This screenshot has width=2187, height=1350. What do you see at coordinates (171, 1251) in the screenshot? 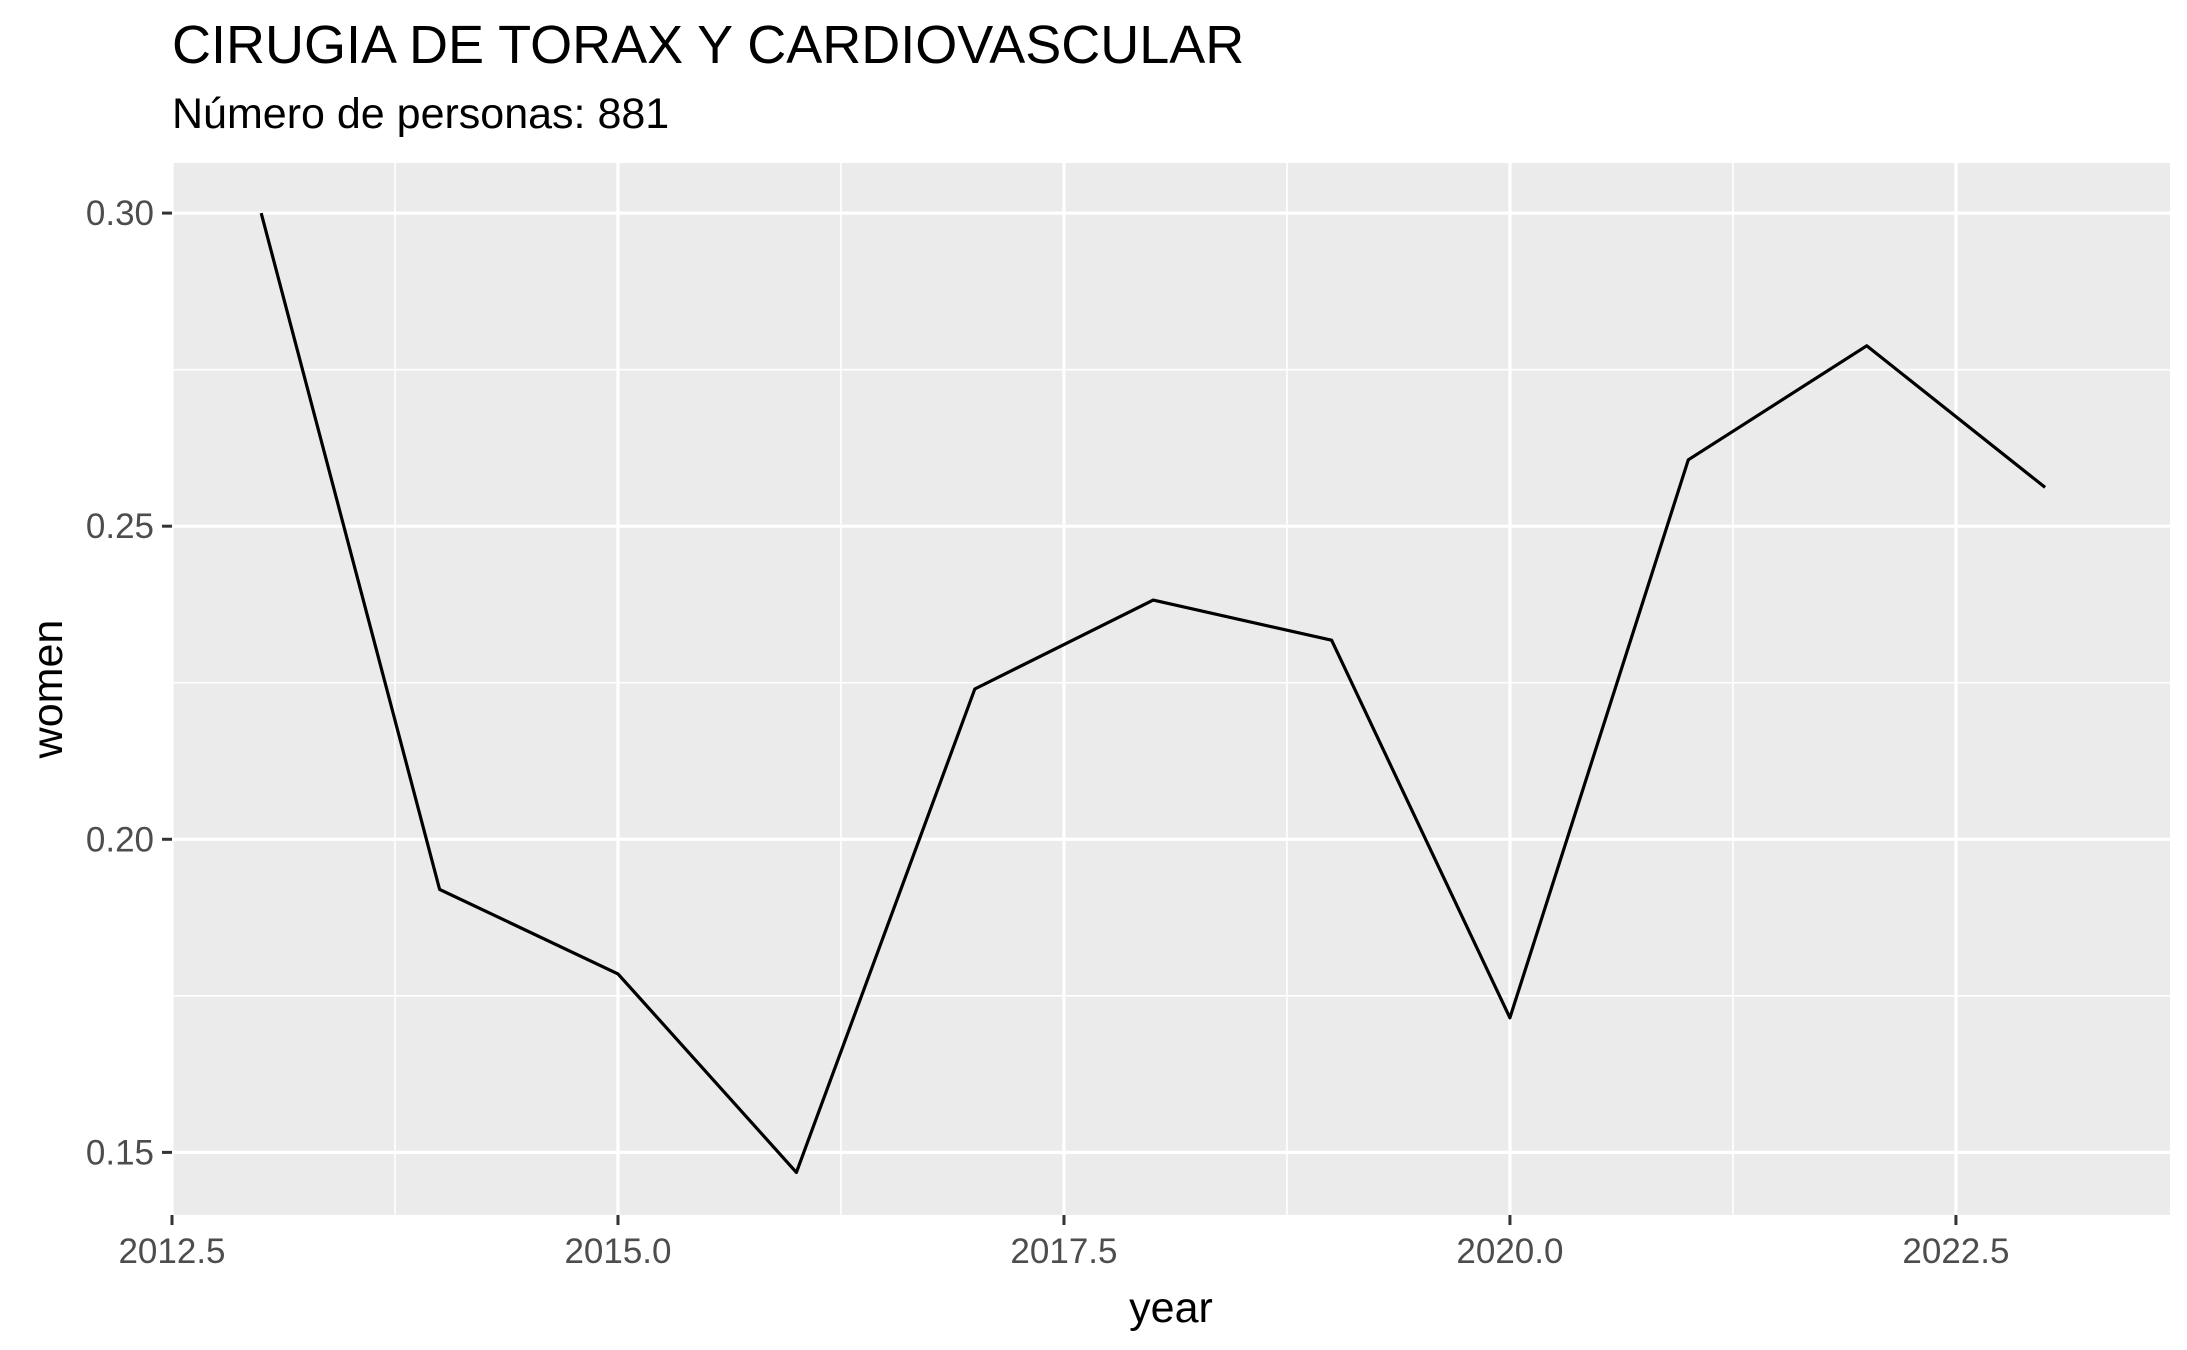
I see `x-tick-label: 2012.5` at bounding box center [171, 1251].